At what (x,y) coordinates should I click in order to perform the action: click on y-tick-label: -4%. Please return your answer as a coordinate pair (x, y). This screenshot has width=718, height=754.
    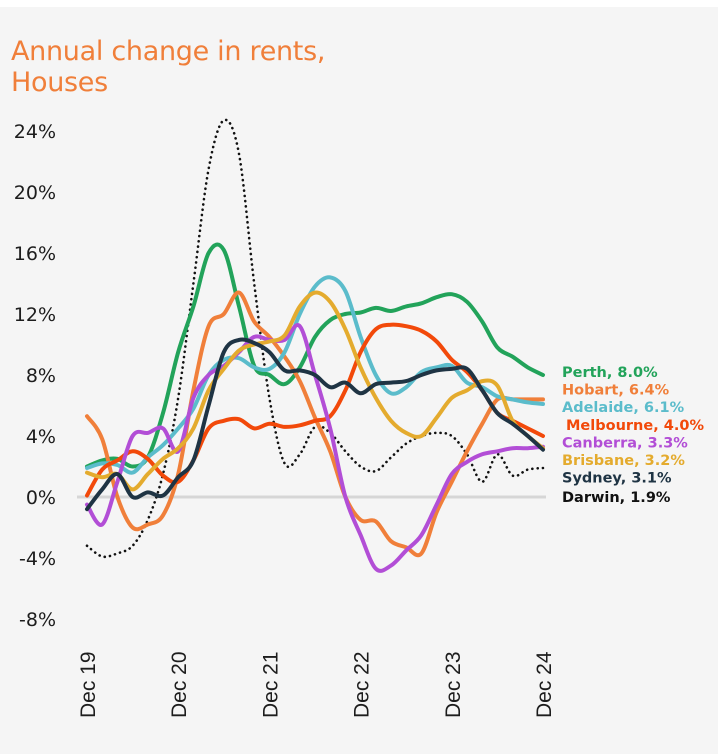
    Looking at the image, I should click on (37, 559).